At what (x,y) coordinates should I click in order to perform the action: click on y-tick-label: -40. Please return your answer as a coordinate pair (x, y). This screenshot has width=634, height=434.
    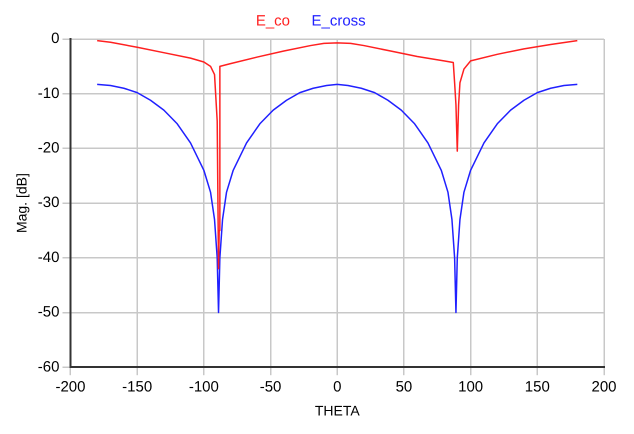
    Looking at the image, I should click on (49, 257).